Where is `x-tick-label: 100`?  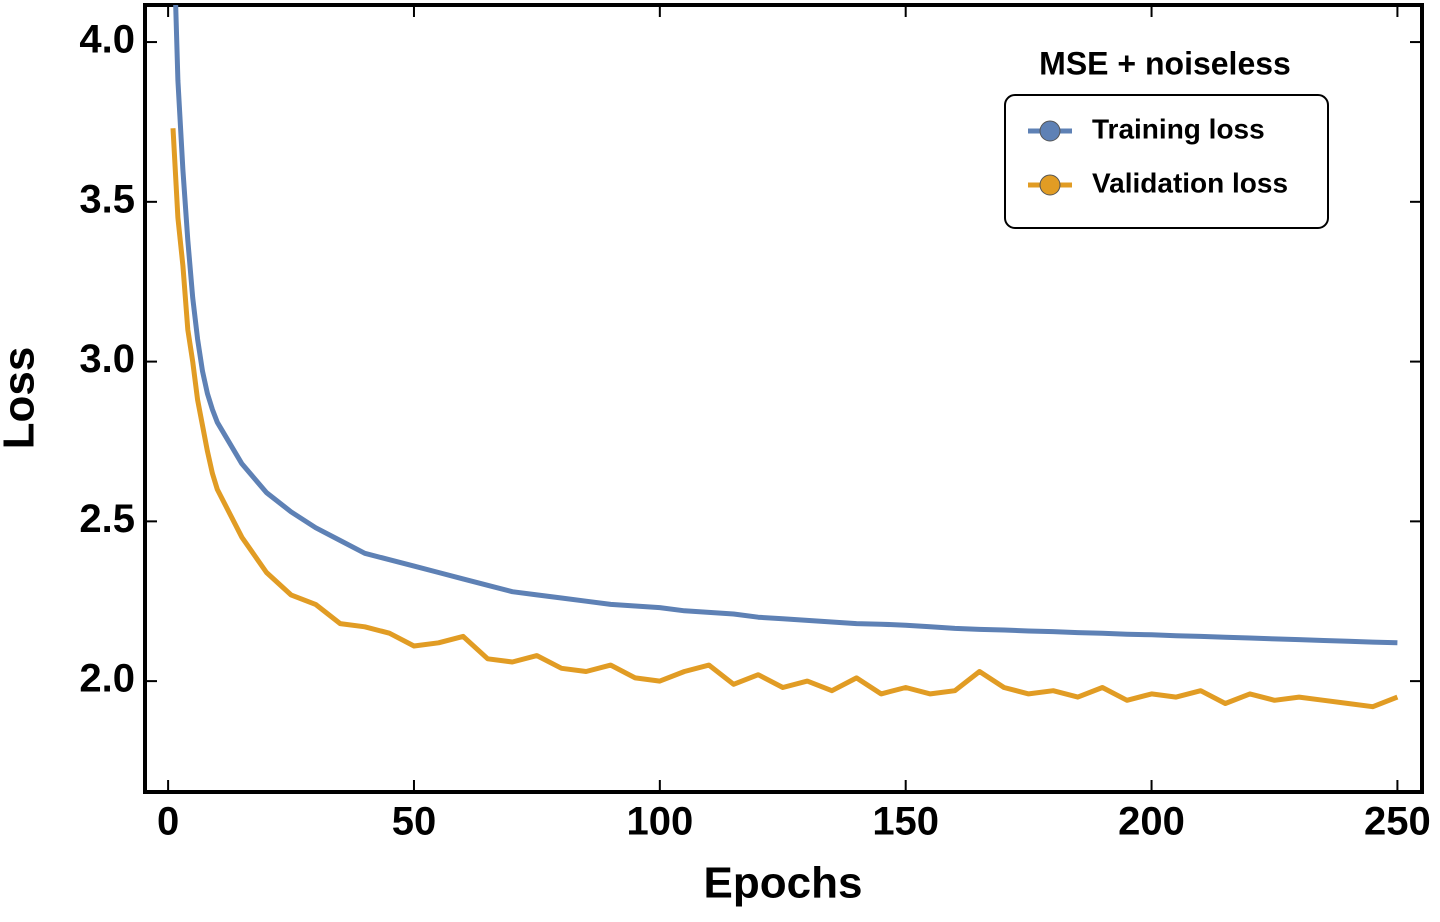
x-tick-label: 100 is located at coordinates (659, 822).